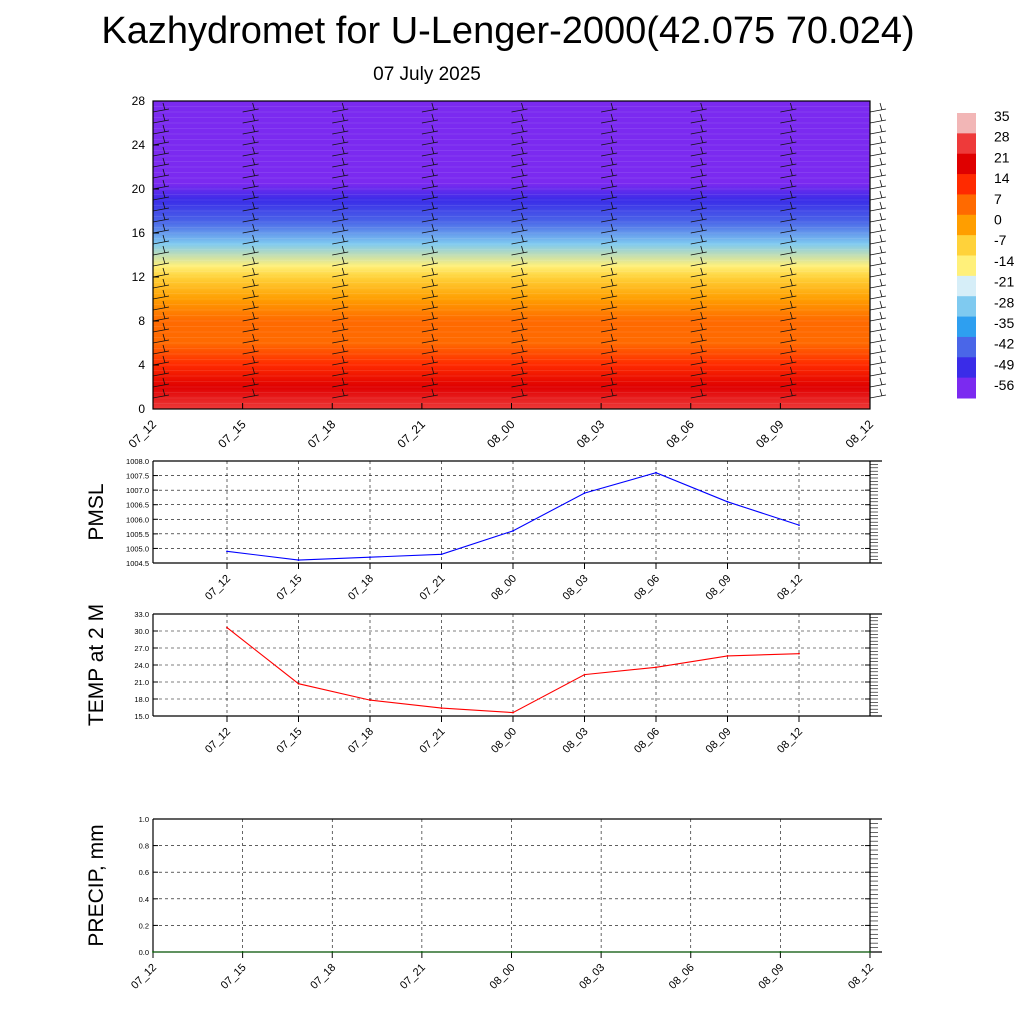 The height and width of the screenshot is (1024, 1024). I want to click on colorbar-label: 7, so click(998, 199).